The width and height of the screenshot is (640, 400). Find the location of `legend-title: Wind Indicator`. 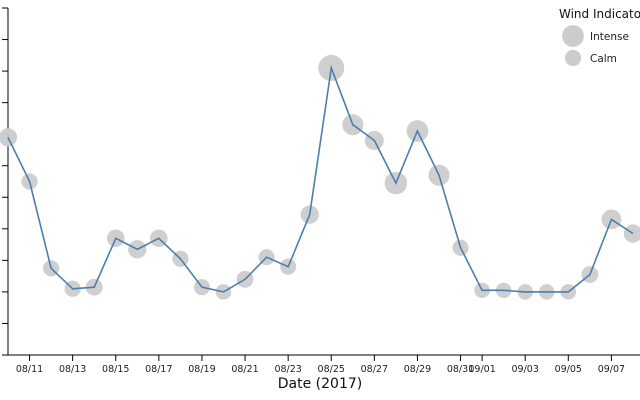

legend-title: Wind Indicator is located at coordinates (599, 14).